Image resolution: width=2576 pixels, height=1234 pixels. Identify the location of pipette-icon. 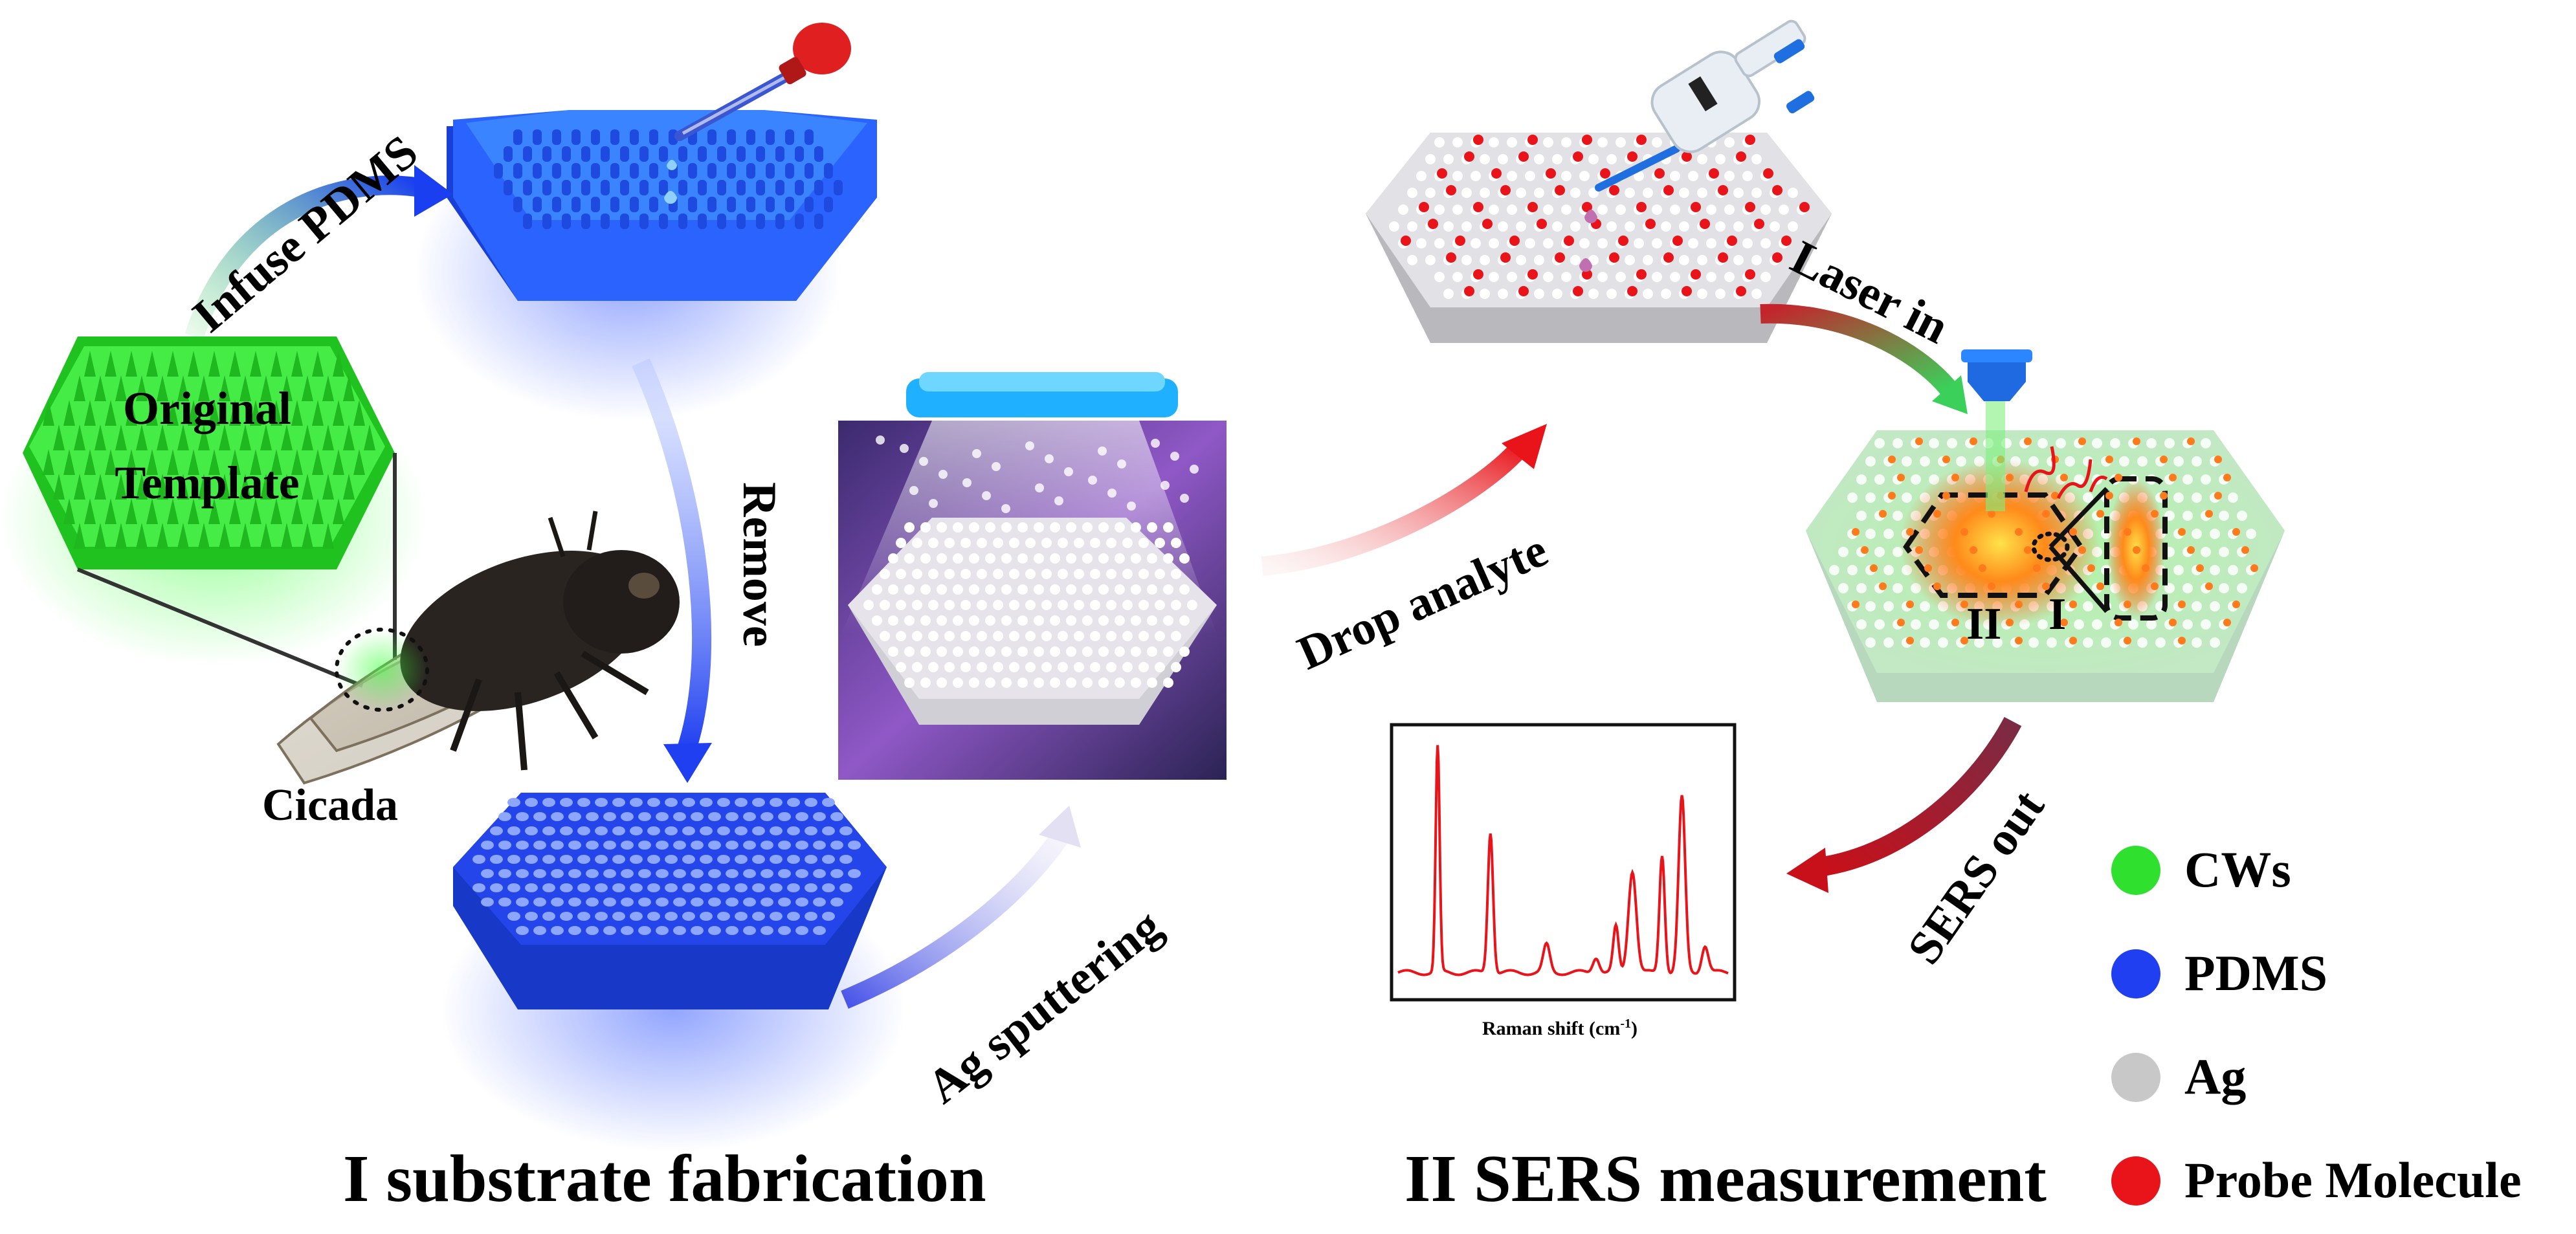
(1697, 146).